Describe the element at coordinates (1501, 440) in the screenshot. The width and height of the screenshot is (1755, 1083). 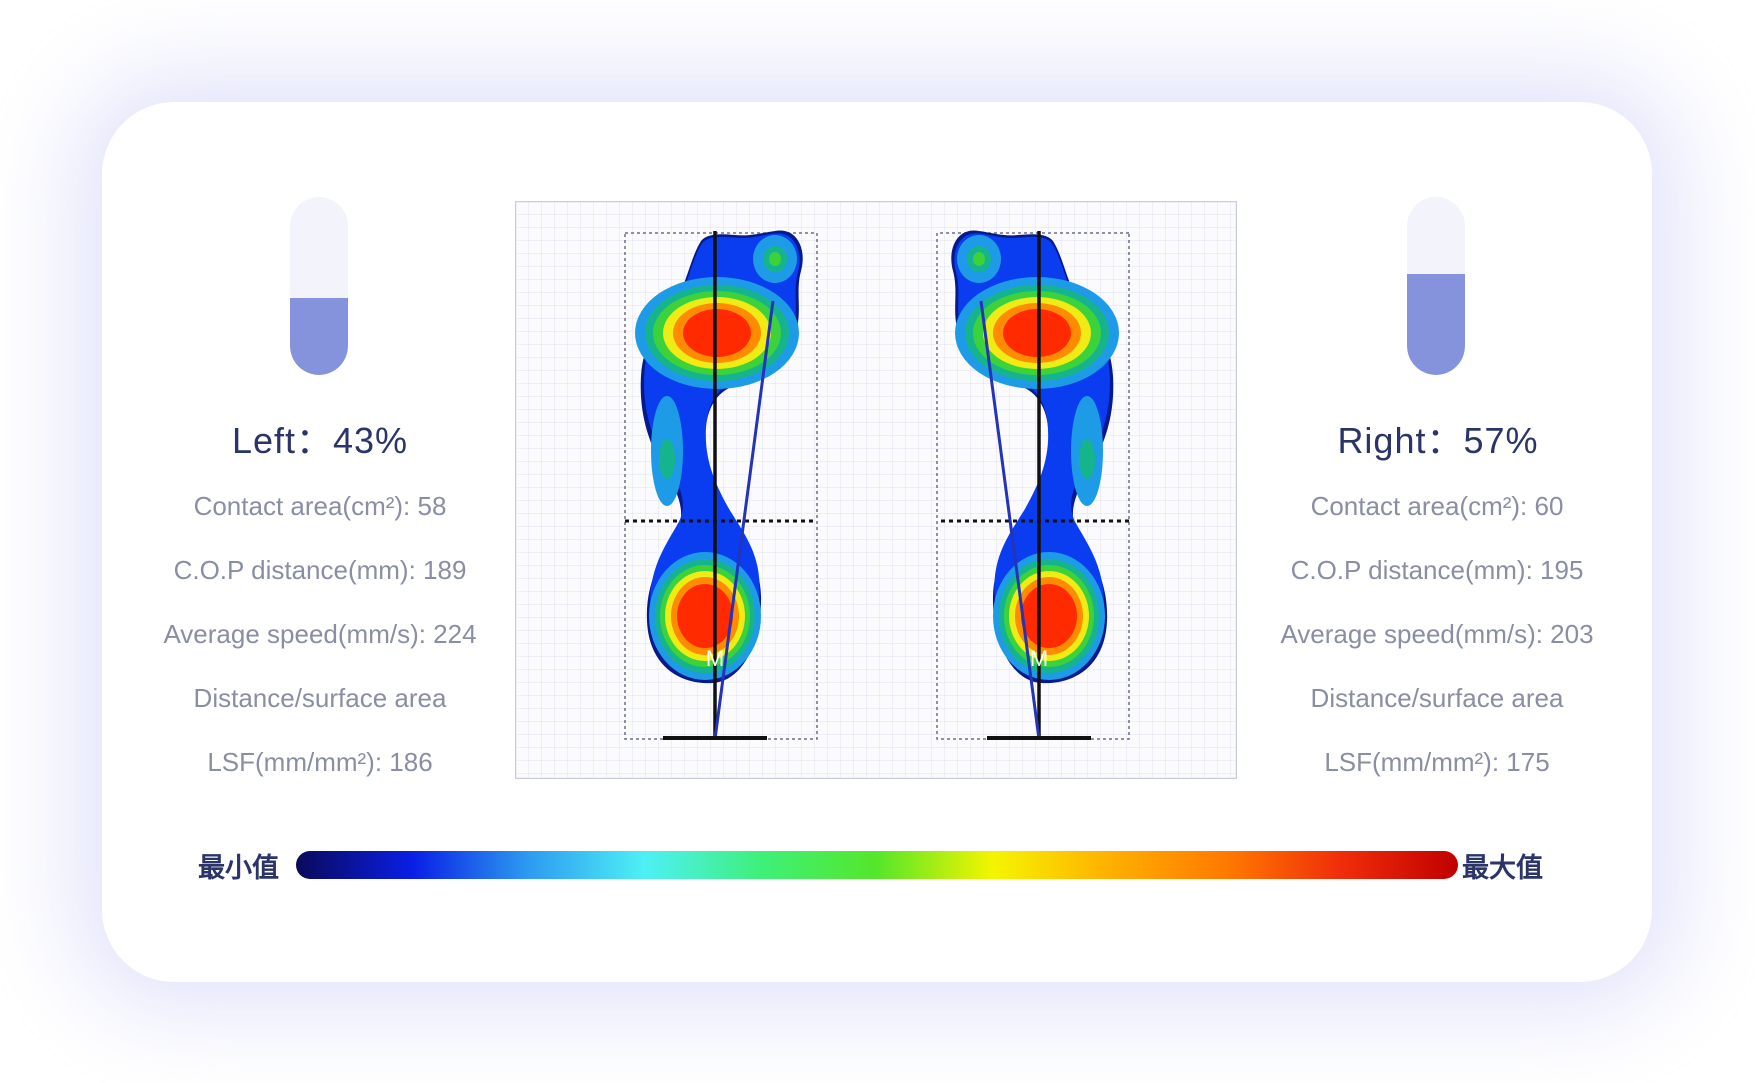
I see `right-title-percent: 57%` at that location.